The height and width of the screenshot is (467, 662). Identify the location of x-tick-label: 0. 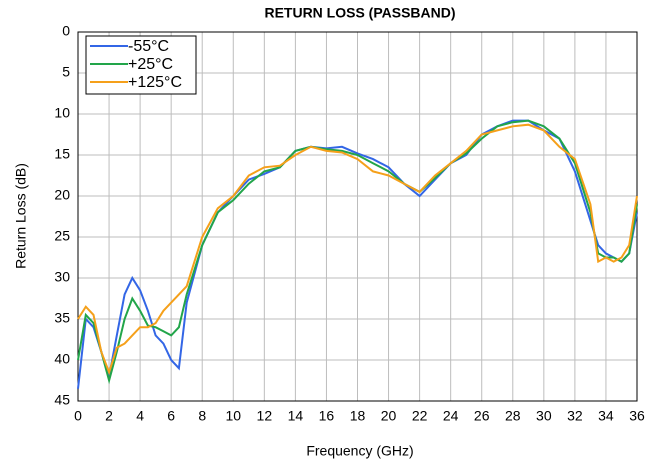
(78, 416).